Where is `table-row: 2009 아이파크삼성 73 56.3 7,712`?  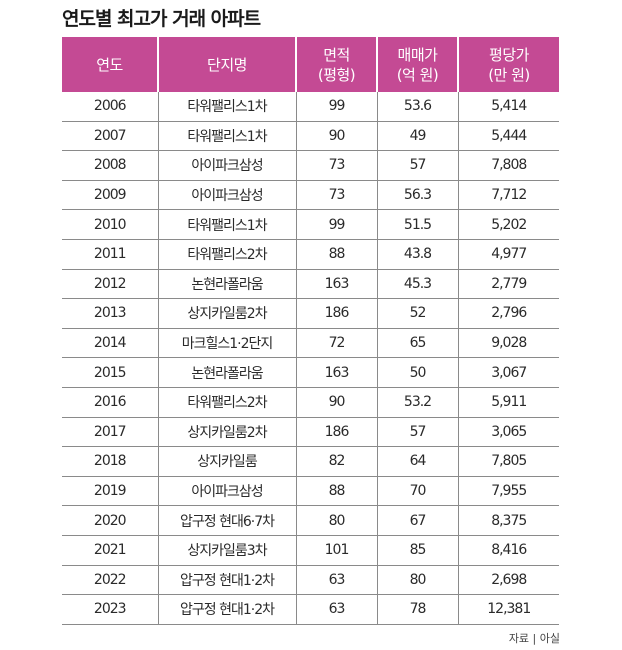
table-row: 2009 아이파크삼성 73 56.3 7,712 is located at coordinates (310, 195).